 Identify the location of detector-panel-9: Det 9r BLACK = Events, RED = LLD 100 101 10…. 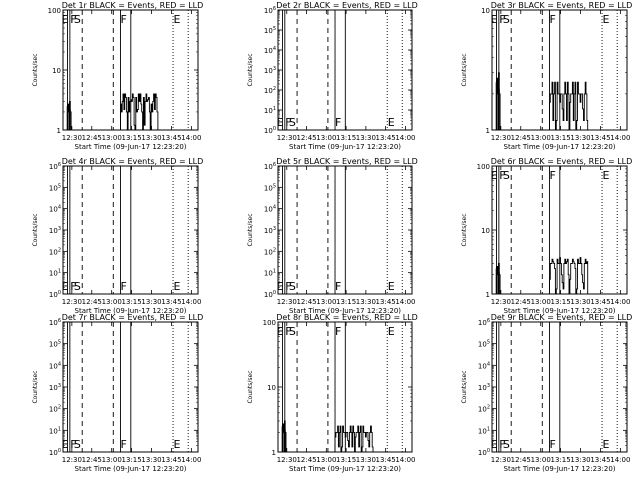
(546, 393).